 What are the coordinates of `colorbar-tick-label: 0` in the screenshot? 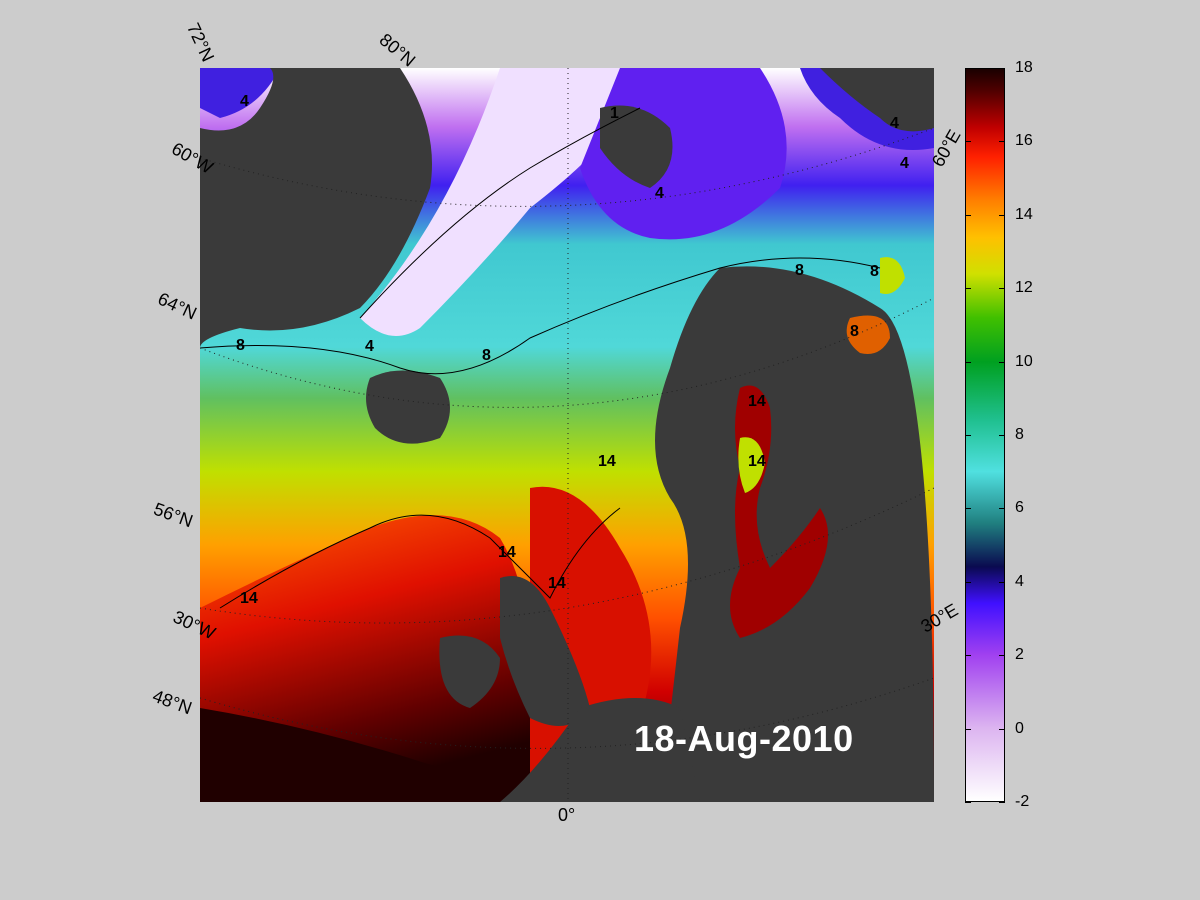 It's located at (1019, 728).